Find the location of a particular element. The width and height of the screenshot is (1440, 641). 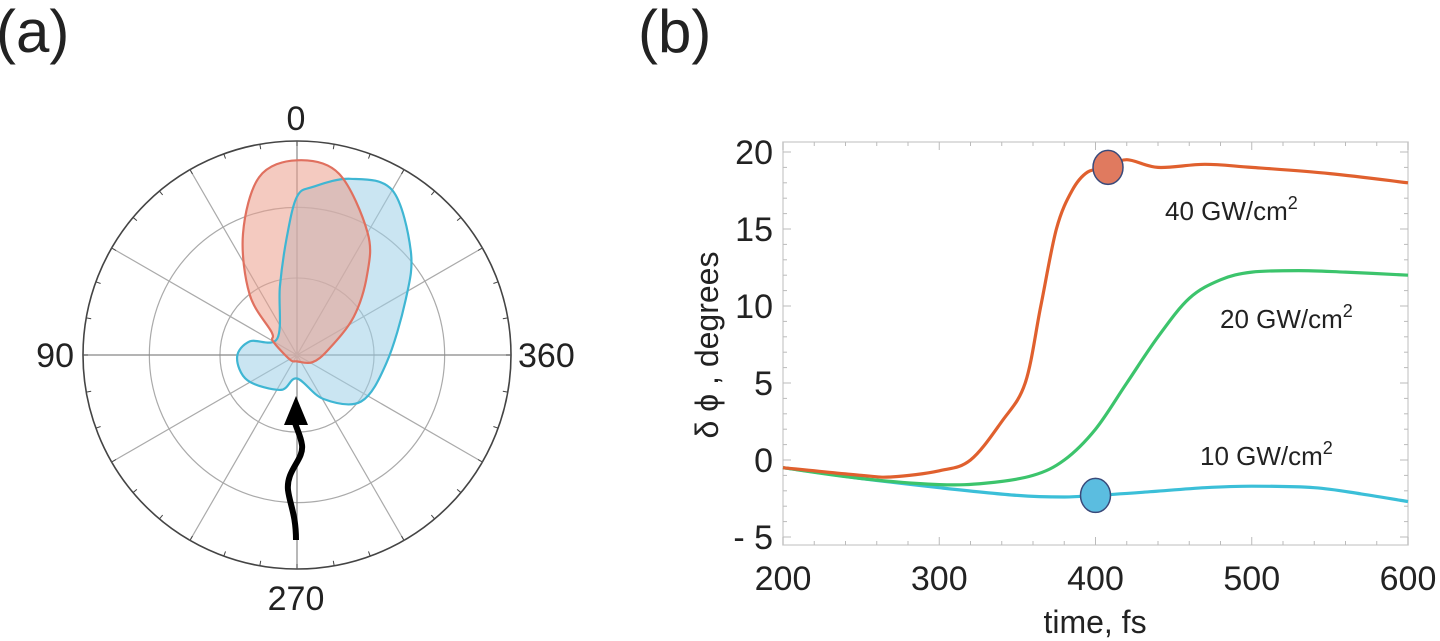

series-label: 40 GW/cm2 is located at coordinates (1231, 209).